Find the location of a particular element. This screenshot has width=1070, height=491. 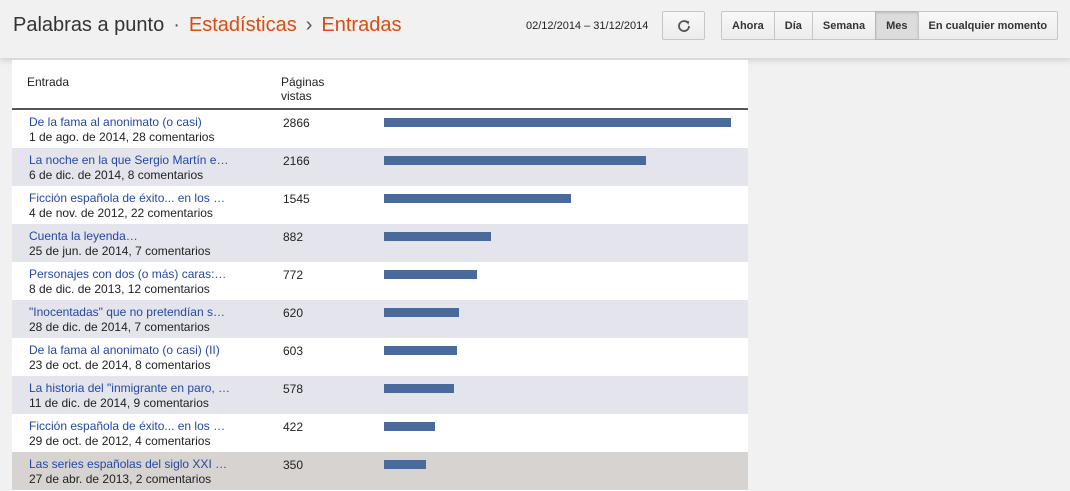

entry-pageviews: 603 is located at coordinates (293, 351).